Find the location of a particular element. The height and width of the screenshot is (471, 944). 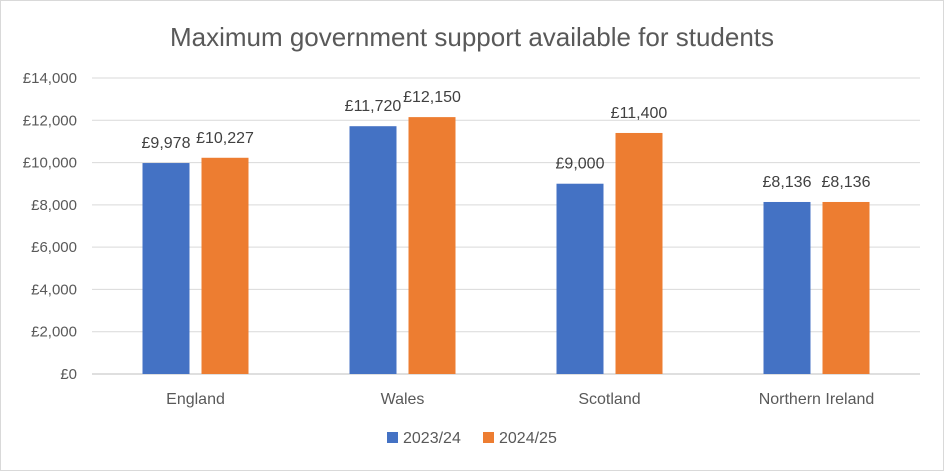

y-tick-label: £14,000 is located at coordinates (50, 78).